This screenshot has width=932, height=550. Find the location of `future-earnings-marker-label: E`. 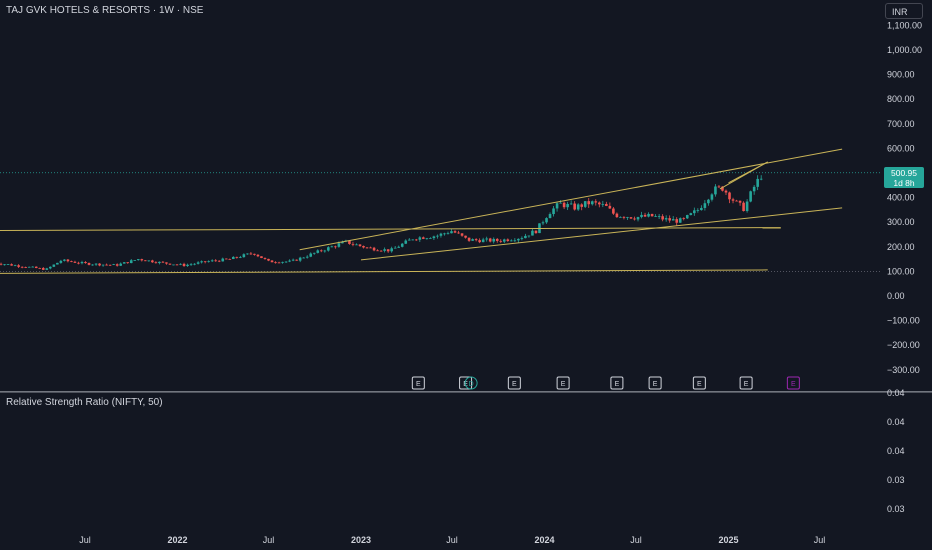

future-earnings-marker-label: E is located at coordinates (793, 384).